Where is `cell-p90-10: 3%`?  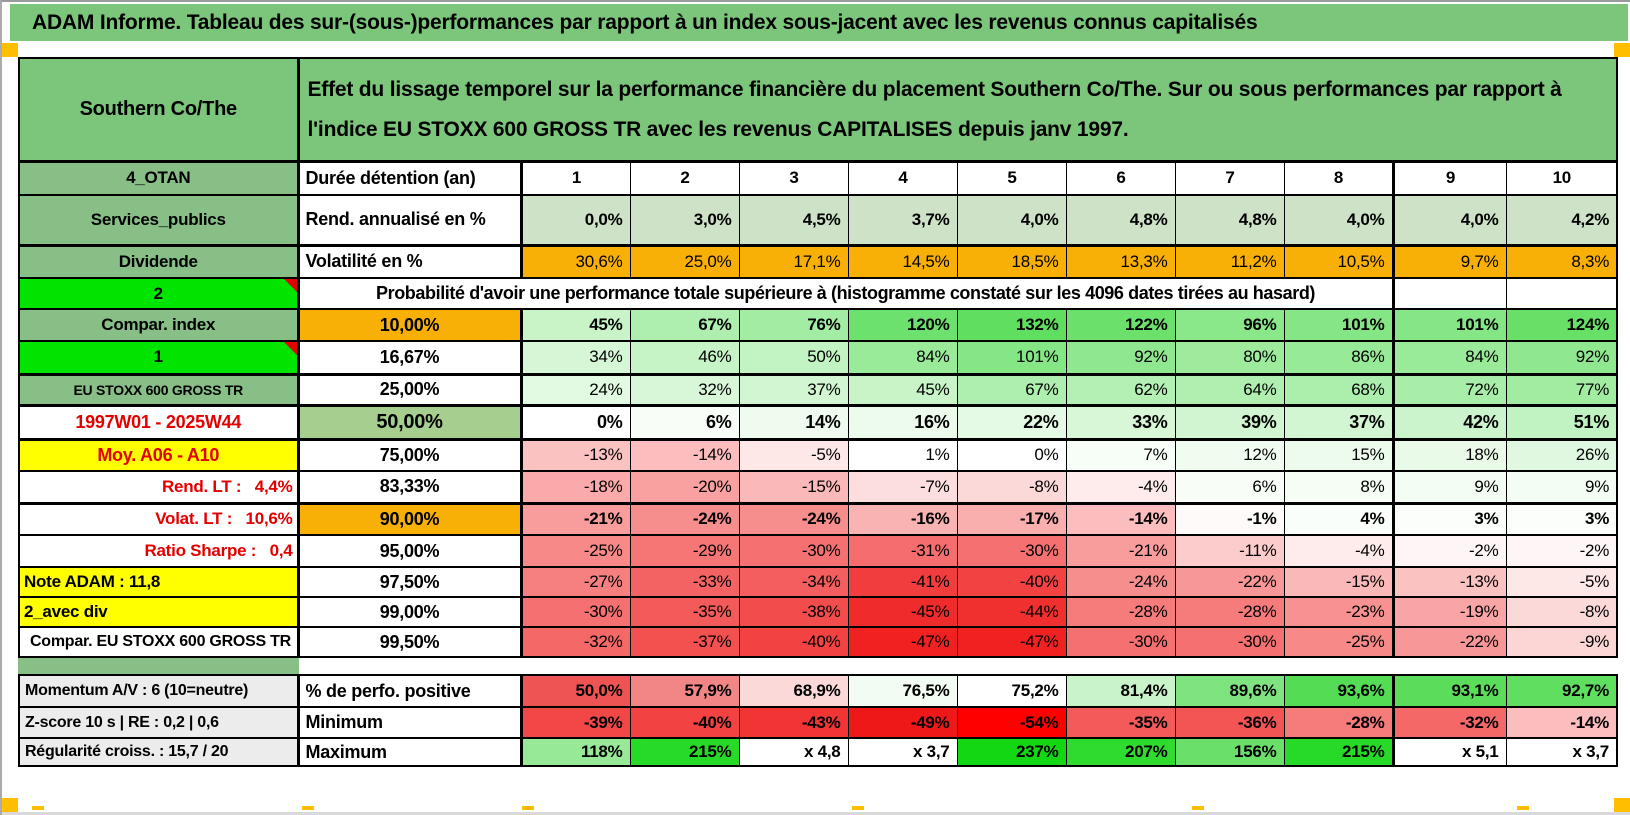
cell-p90-10: 3% is located at coordinates (1561, 518).